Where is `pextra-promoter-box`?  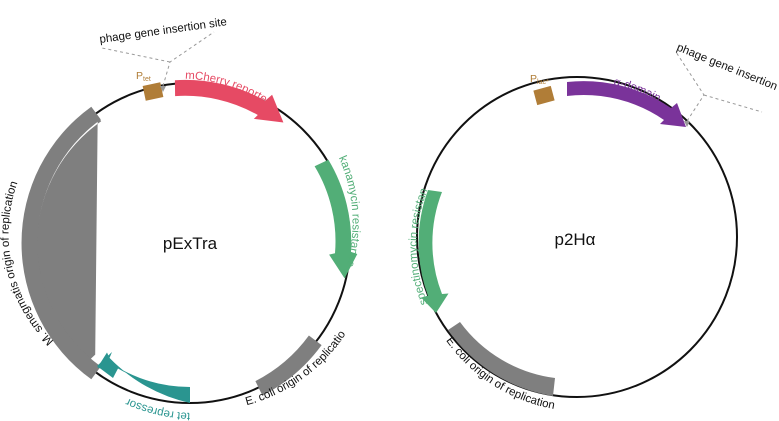 pextra-promoter-box is located at coordinates (153, 91).